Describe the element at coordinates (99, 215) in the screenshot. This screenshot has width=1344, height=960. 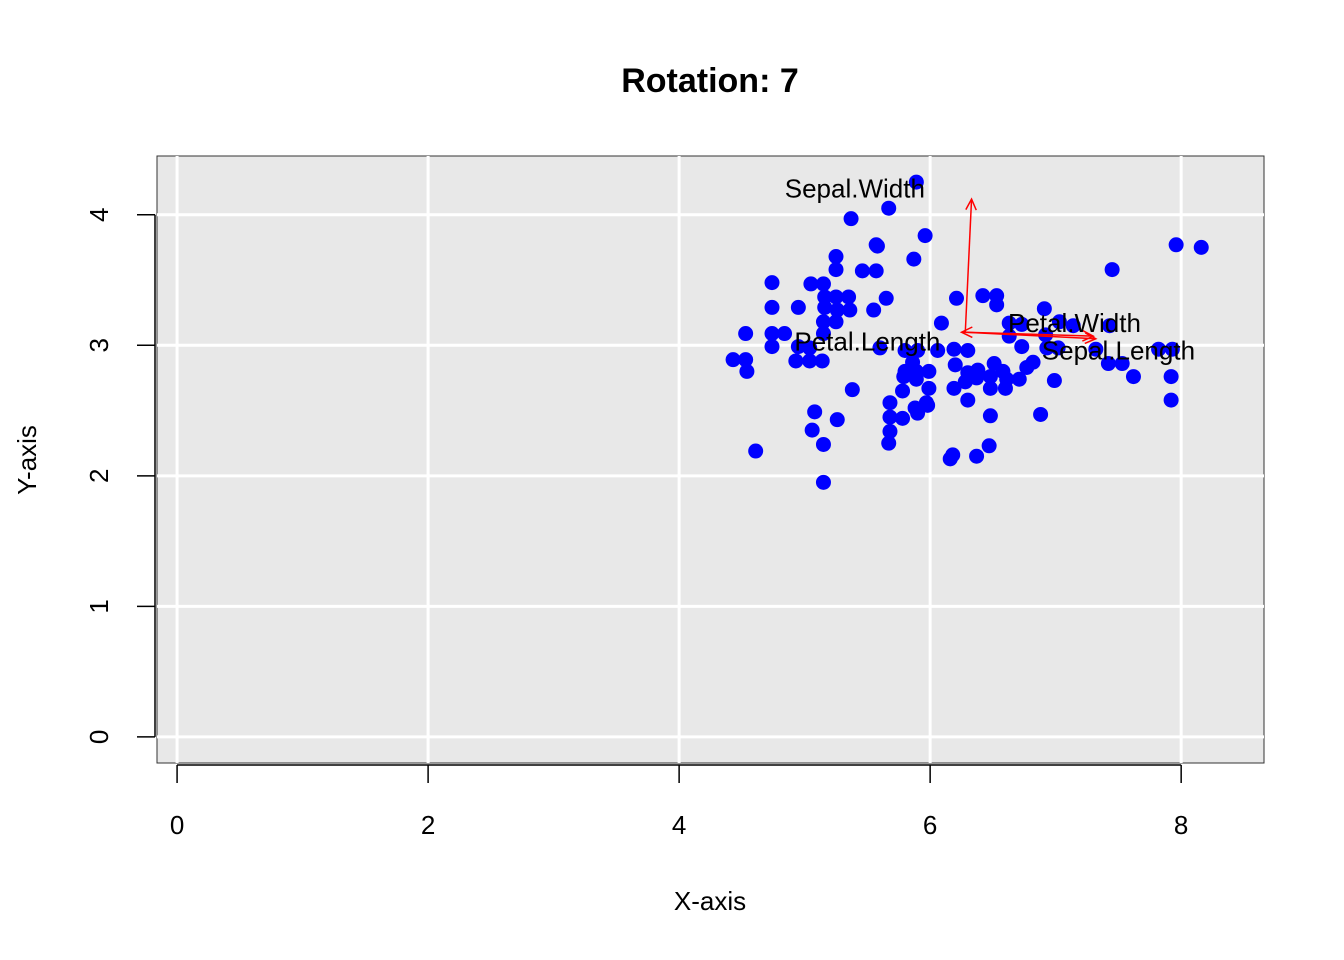
I see `y-tick-label: 4` at that location.